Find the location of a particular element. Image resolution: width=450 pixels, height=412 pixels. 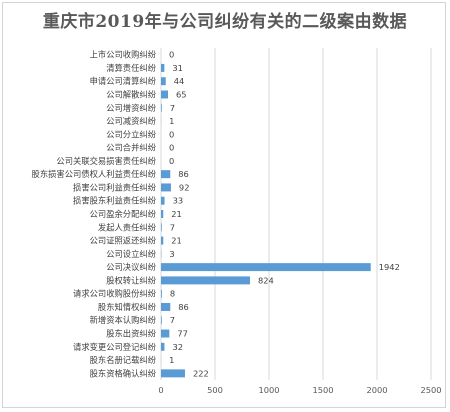

category-label: 损害公司利益责任纠纷 is located at coordinates (115, 187).